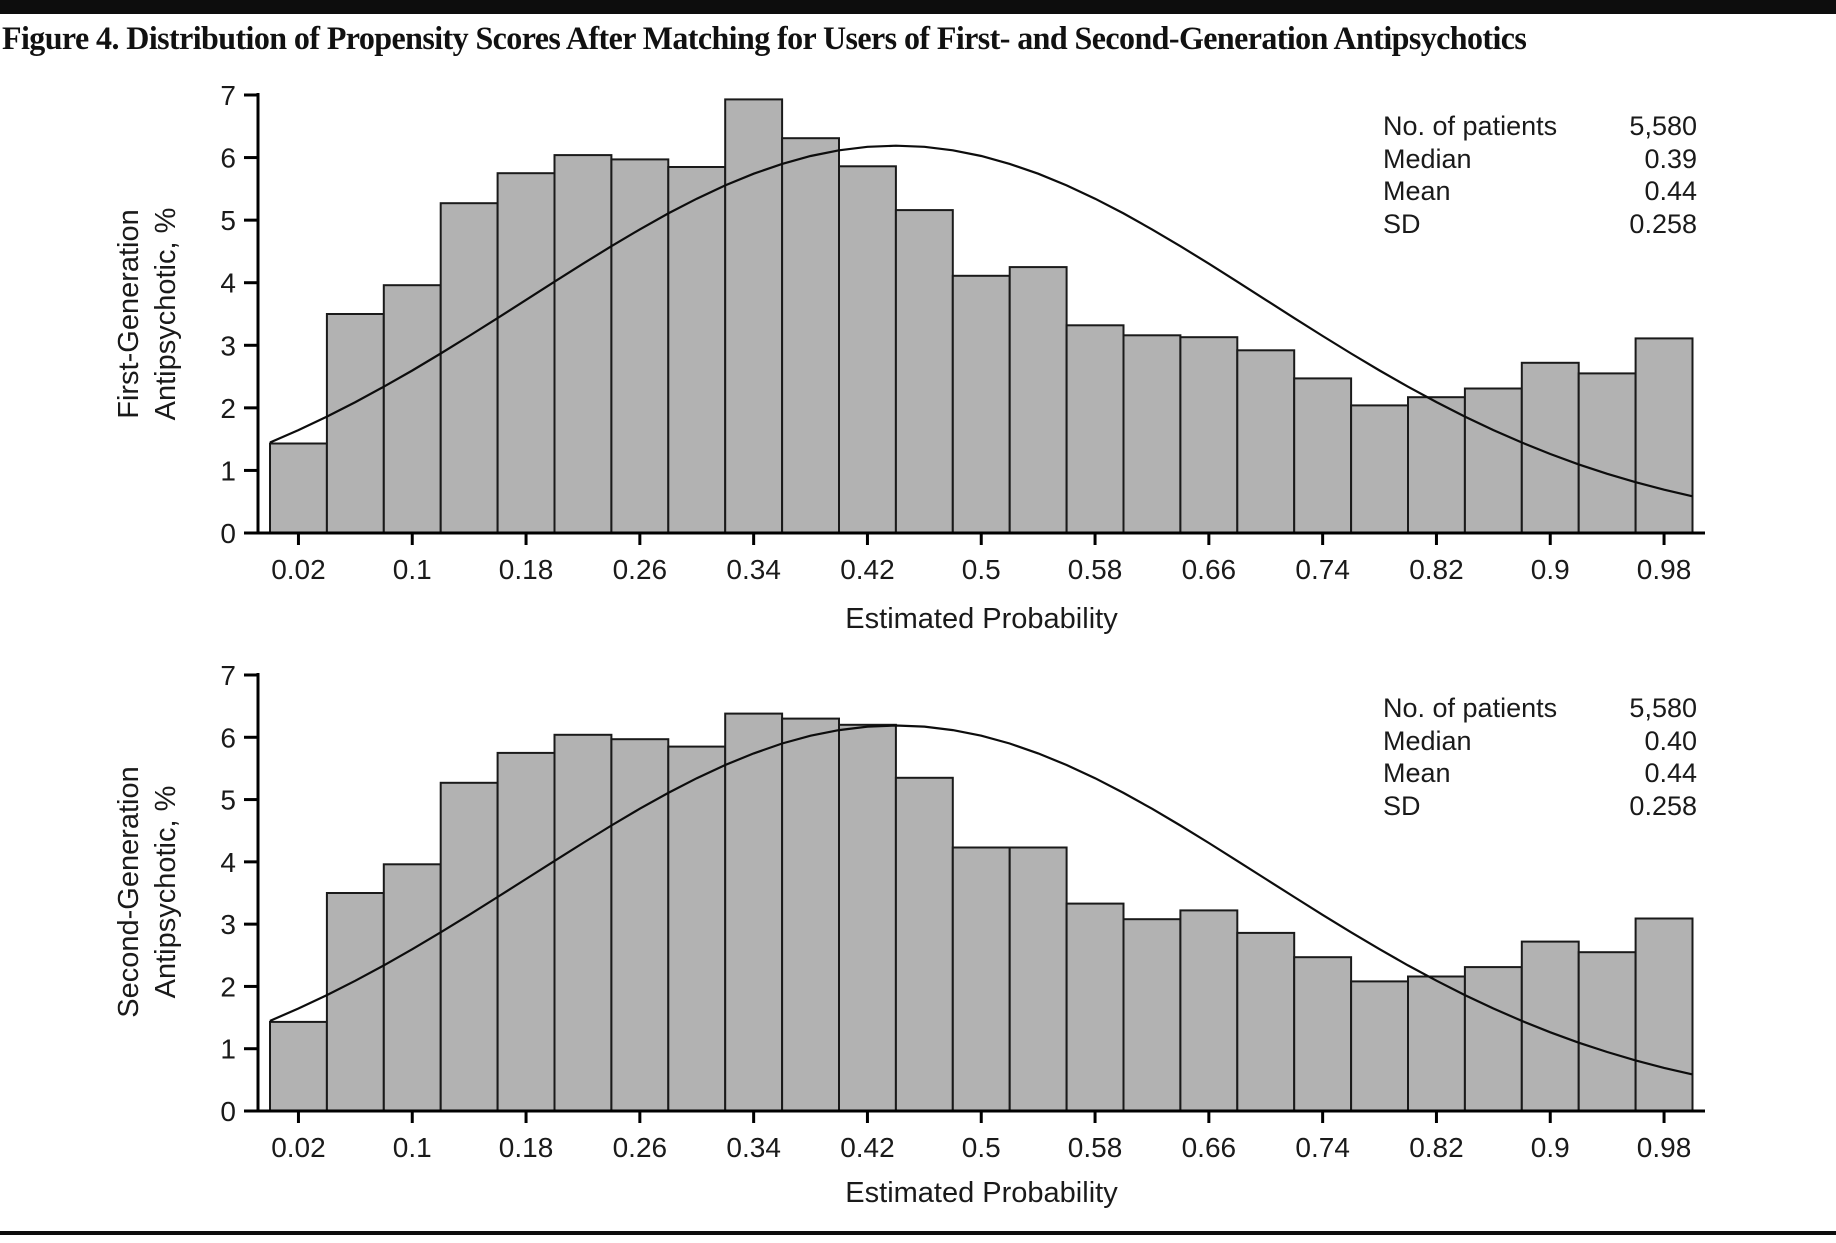 This screenshot has height=1243, width=1836. I want to click on x-tick-label: 0.42, so click(867, 1147).